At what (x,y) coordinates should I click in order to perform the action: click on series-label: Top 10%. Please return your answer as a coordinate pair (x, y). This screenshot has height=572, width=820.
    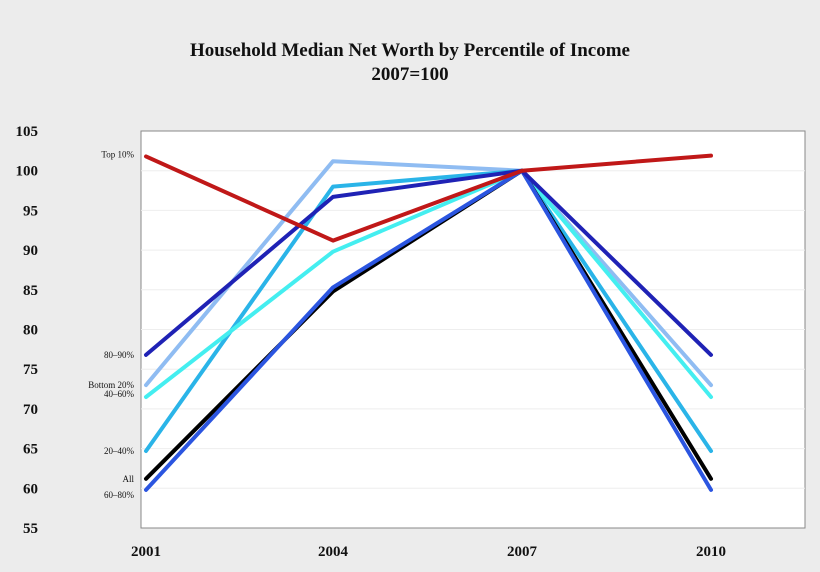
    Looking at the image, I should click on (117, 154).